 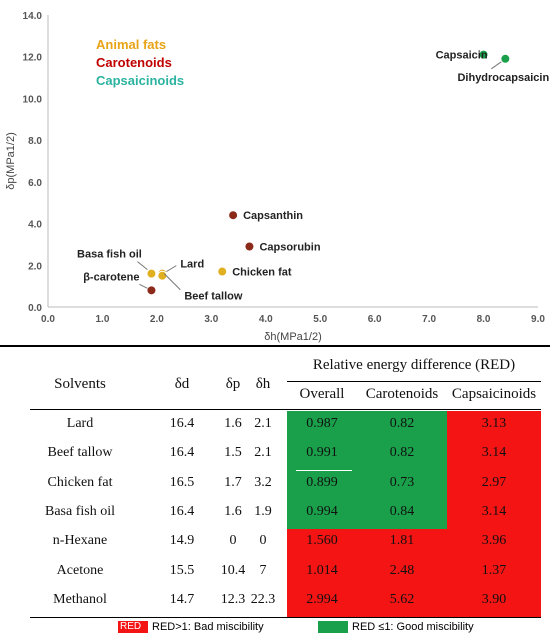 I want to click on cell-solvent: Beef tallow, so click(x=80, y=453).